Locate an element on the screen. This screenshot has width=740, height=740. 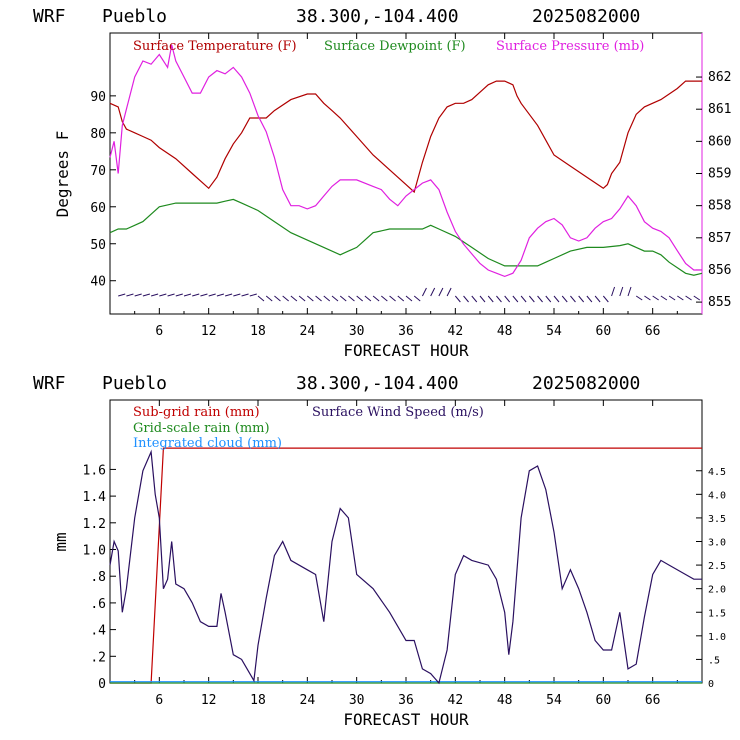
bot-x-tick-label: 6 is located at coordinates (159, 700).